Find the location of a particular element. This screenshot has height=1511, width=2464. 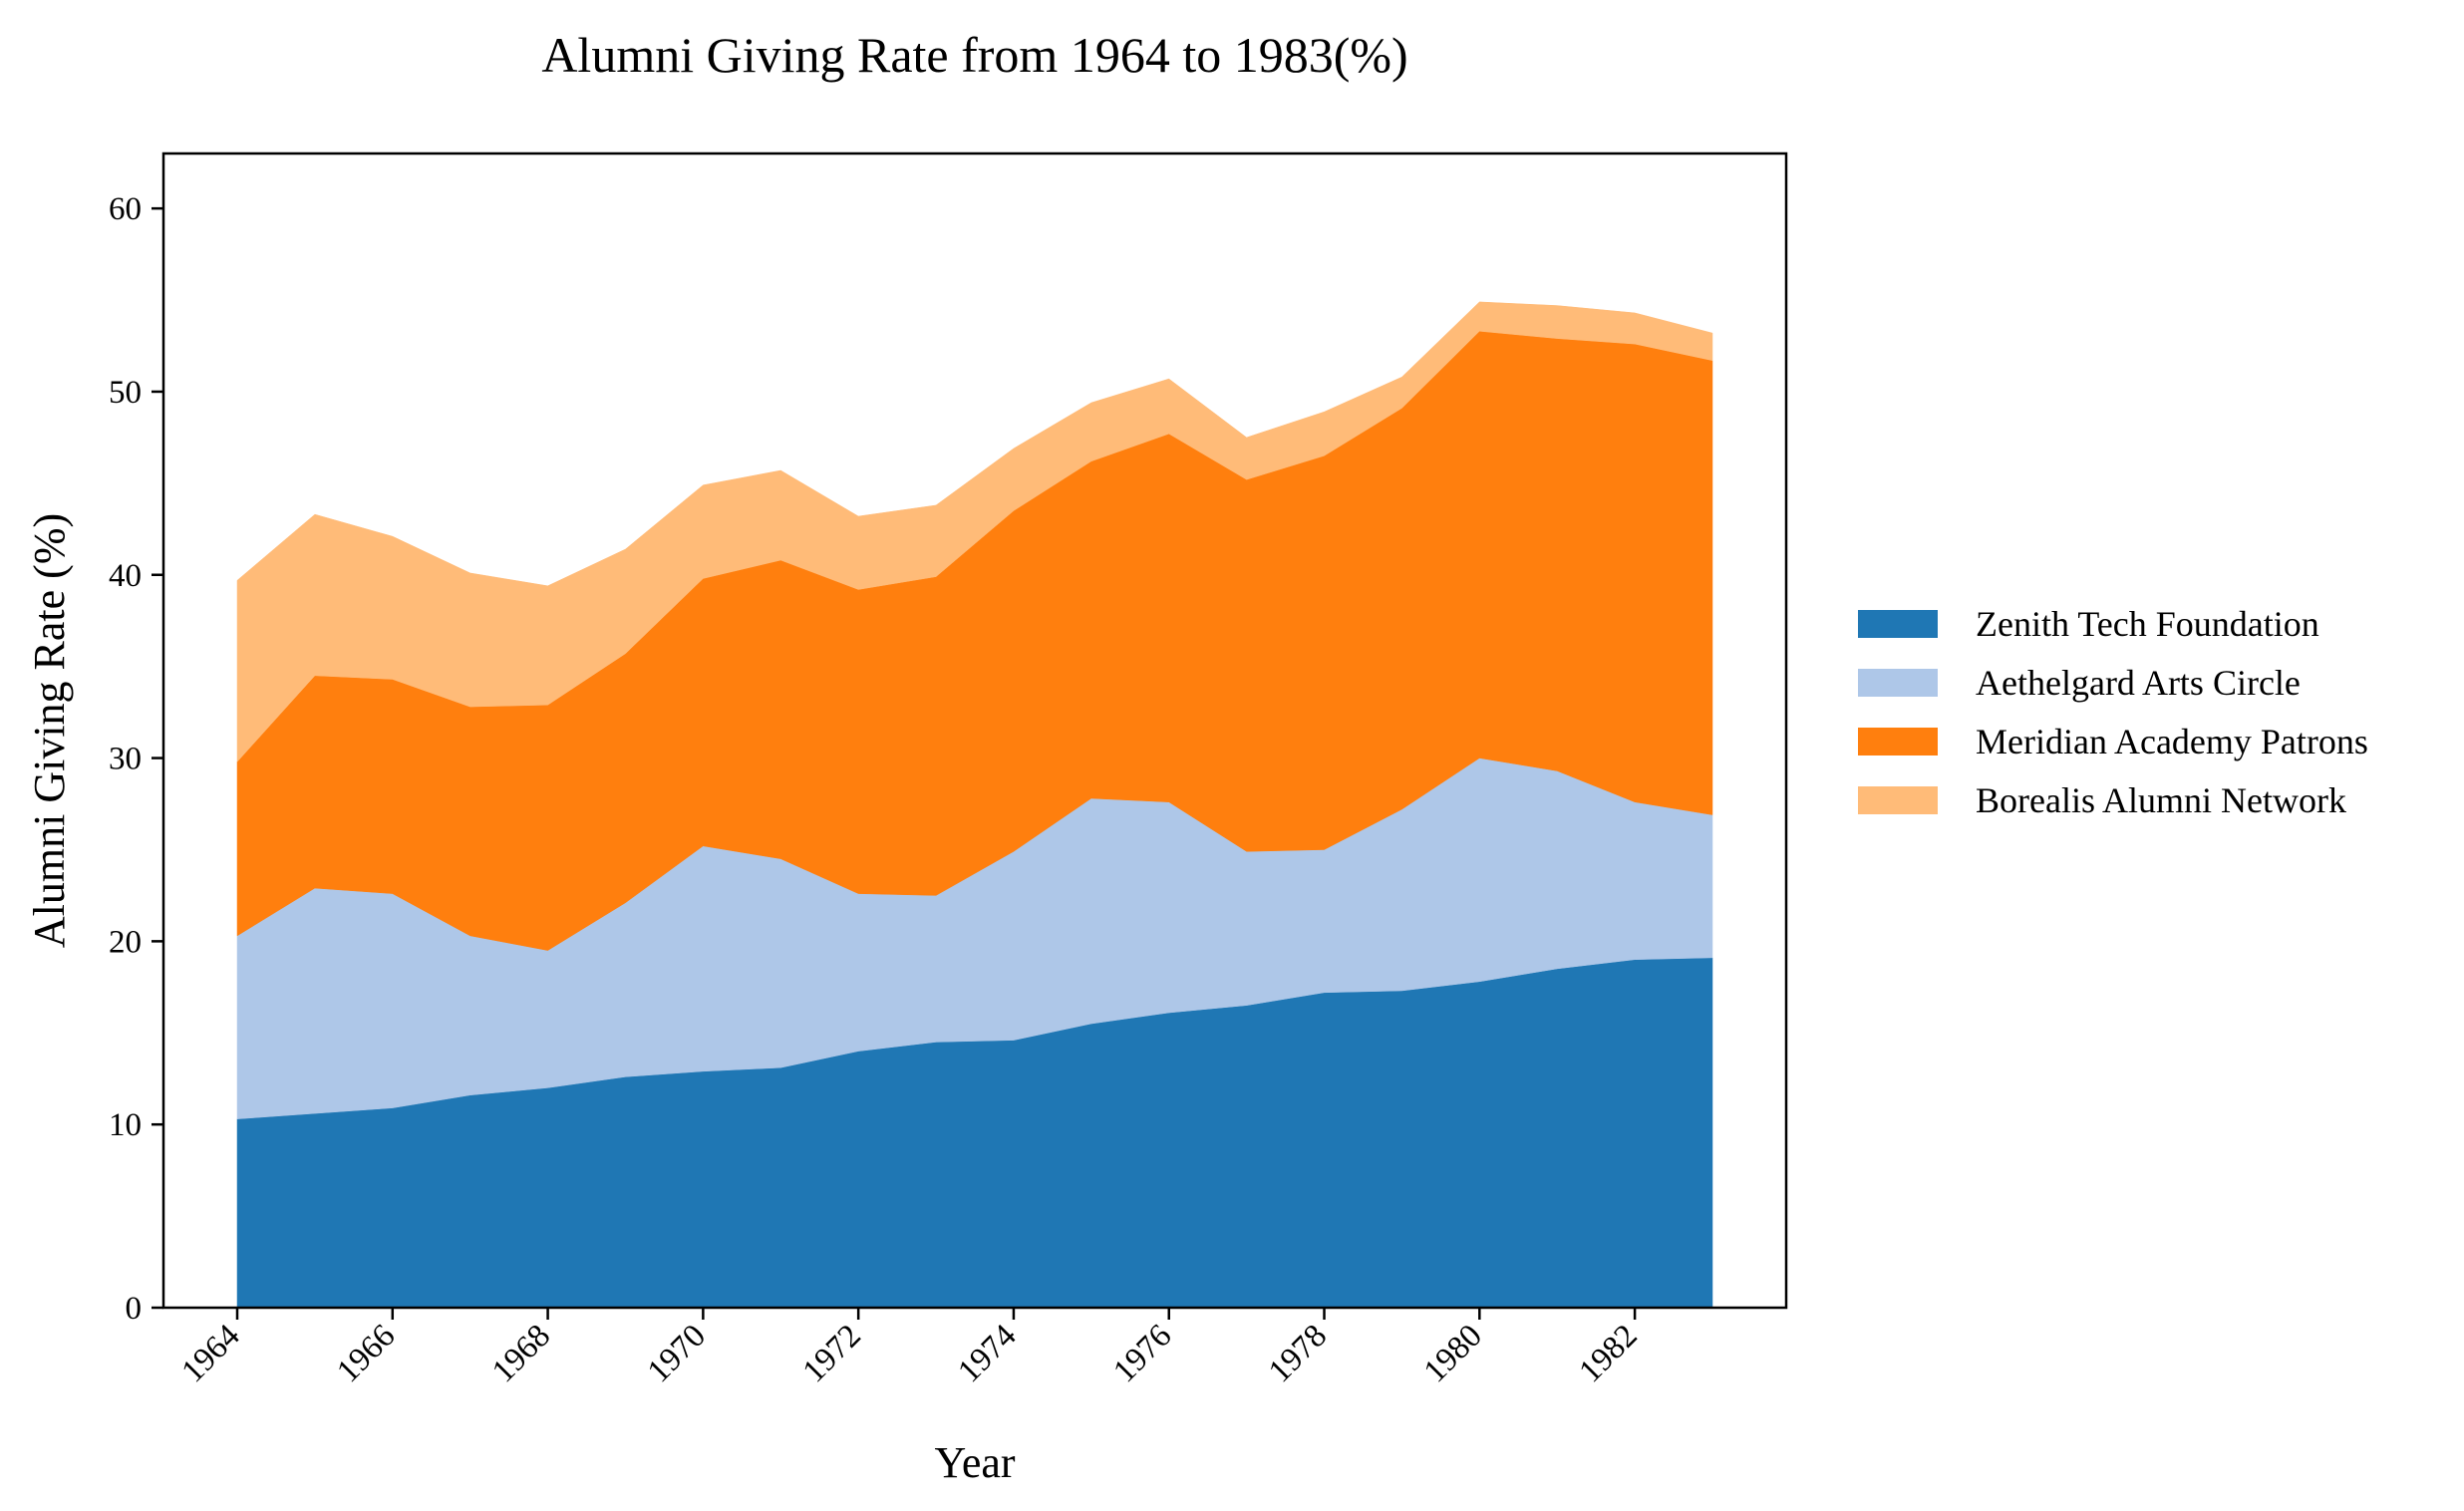

y-tick-label: 30 is located at coordinates (126, 759).